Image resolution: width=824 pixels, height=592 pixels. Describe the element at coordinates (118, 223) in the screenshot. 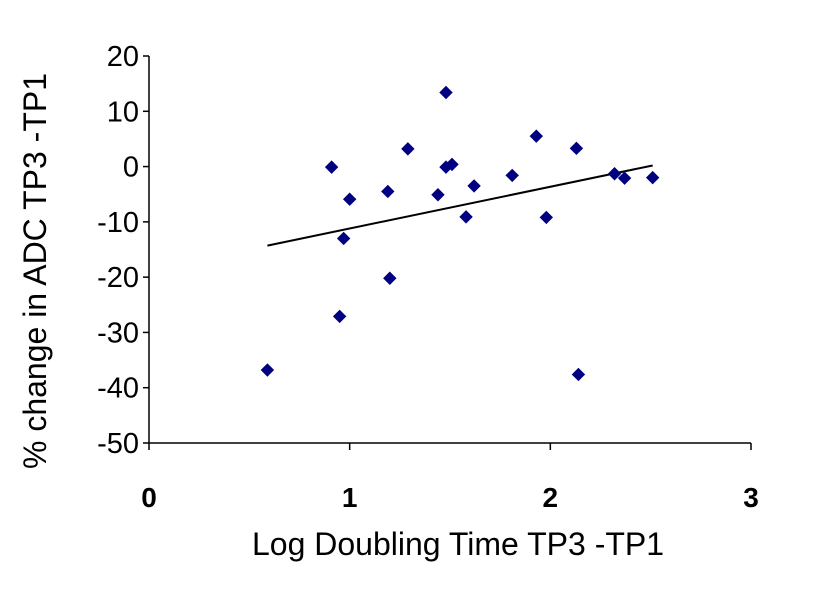

I see `y-tick-label: -10` at that location.